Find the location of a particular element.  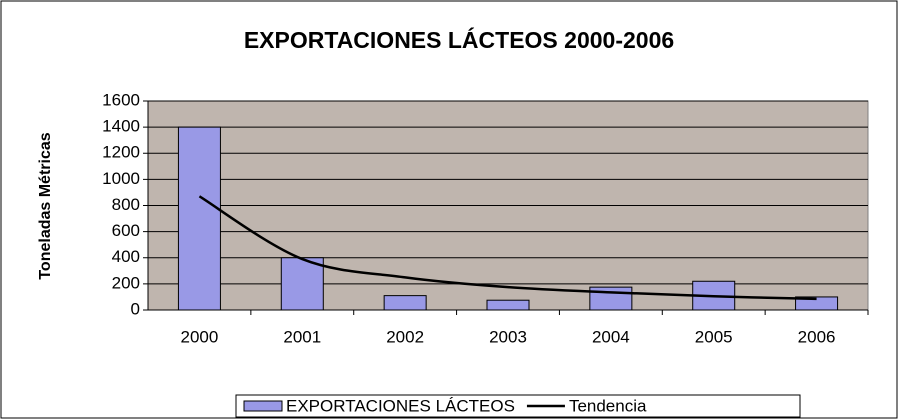

x-tick-label: 2004 is located at coordinates (611, 336).